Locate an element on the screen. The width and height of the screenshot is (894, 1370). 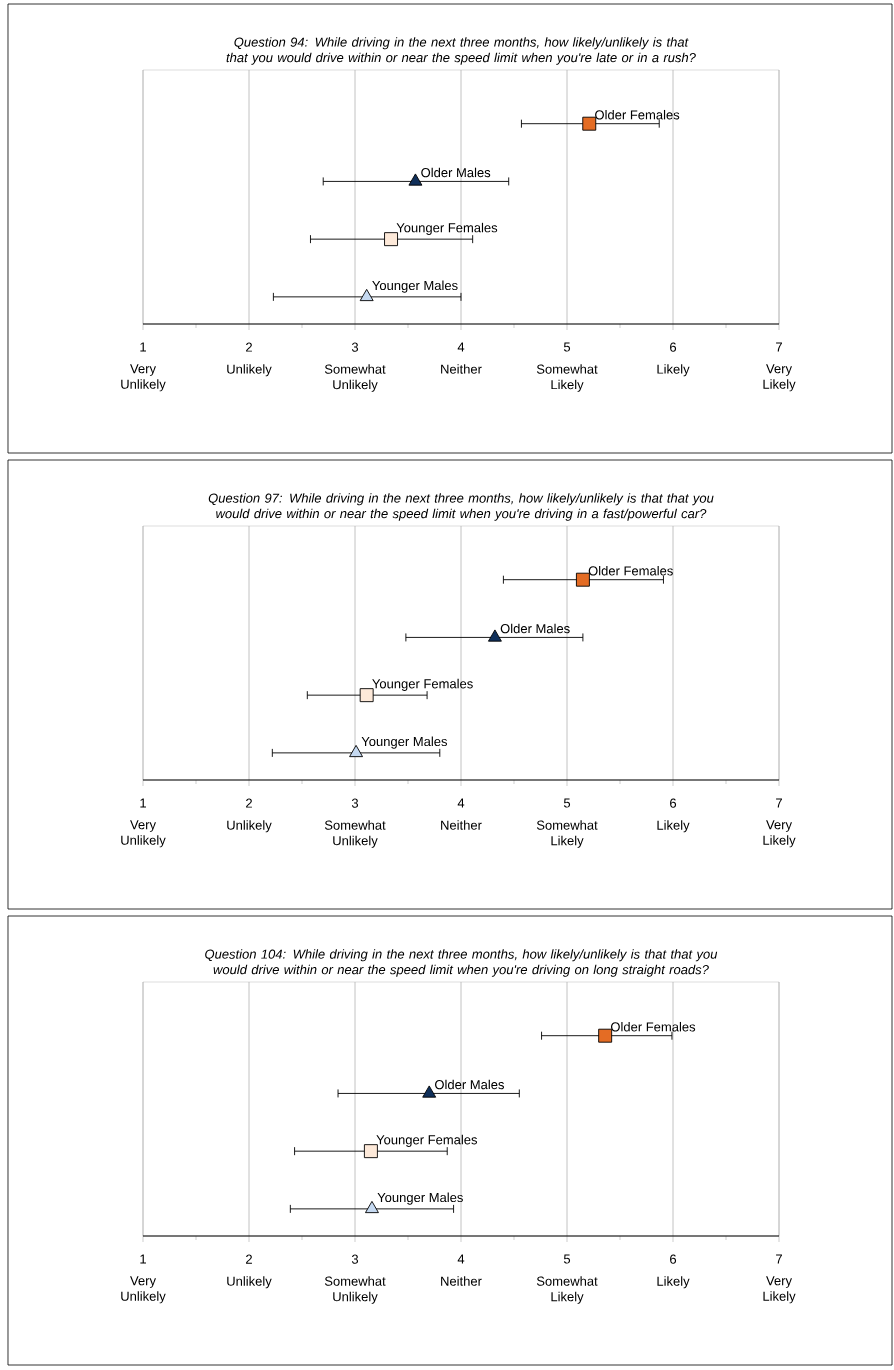
chart-title: Question 94: While driving in the next three months, how likely/unlikely is that that you would drive within or near the speed limit when you're late or in a rush? is located at coordinates (461, 51).